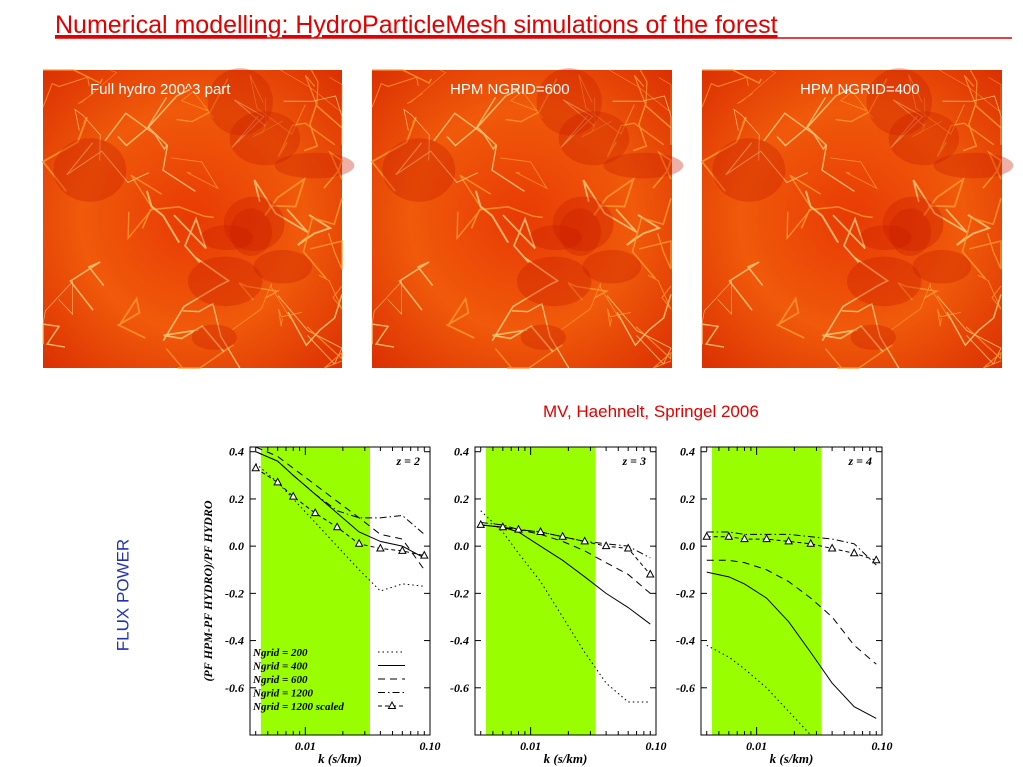 Image resolution: width=1023 pixels, height=767 pixels. I want to click on x-axis-label: k (s/km), so click(792, 758).